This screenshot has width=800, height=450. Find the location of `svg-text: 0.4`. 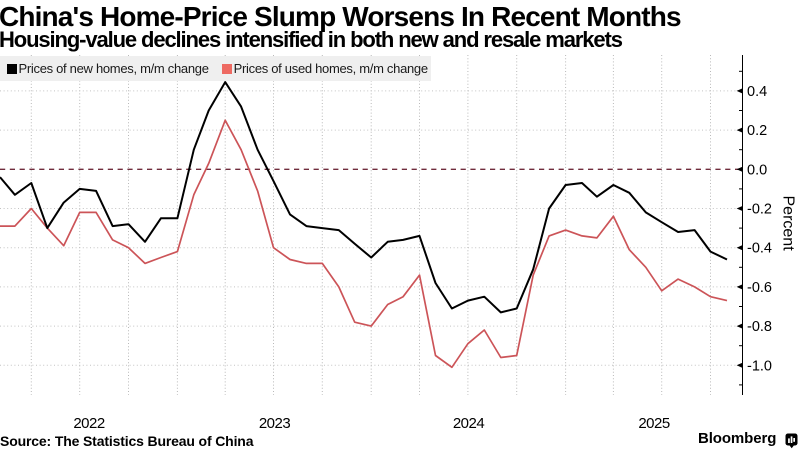

svg-text: 0.4 is located at coordinates (757, 92).